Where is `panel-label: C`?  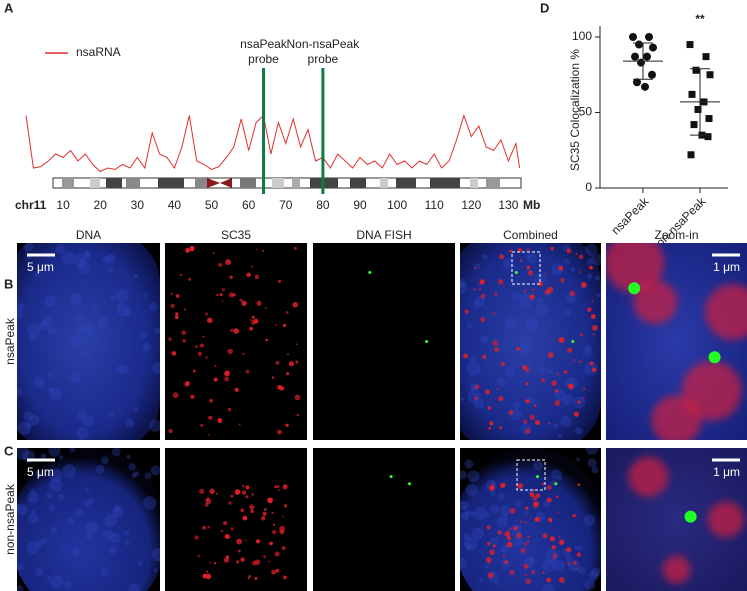 panel-label: C is located at coordinates (9, 450).